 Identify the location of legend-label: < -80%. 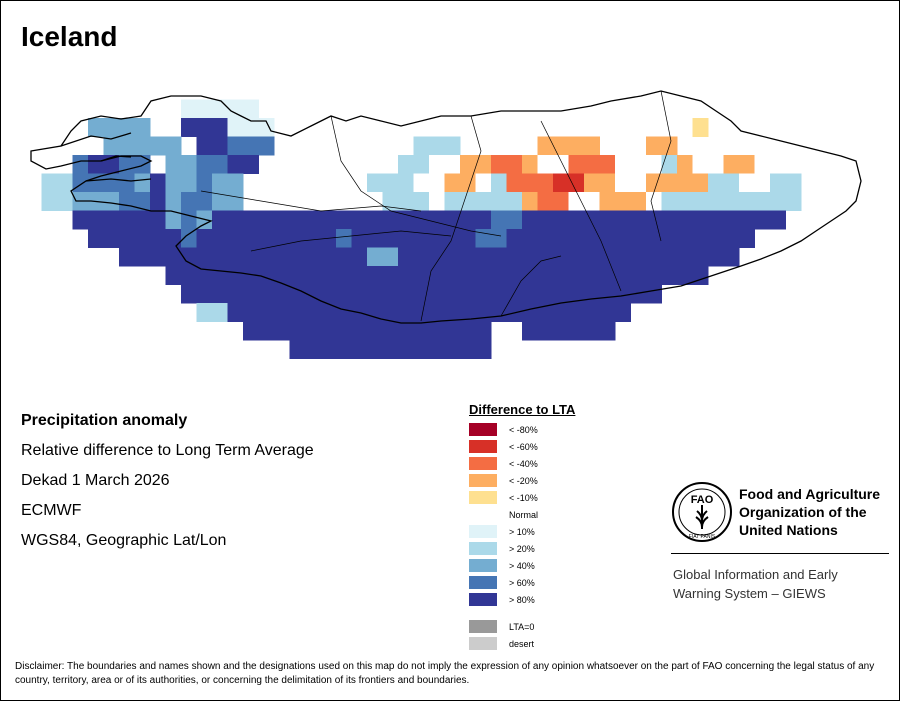
(523, 429).